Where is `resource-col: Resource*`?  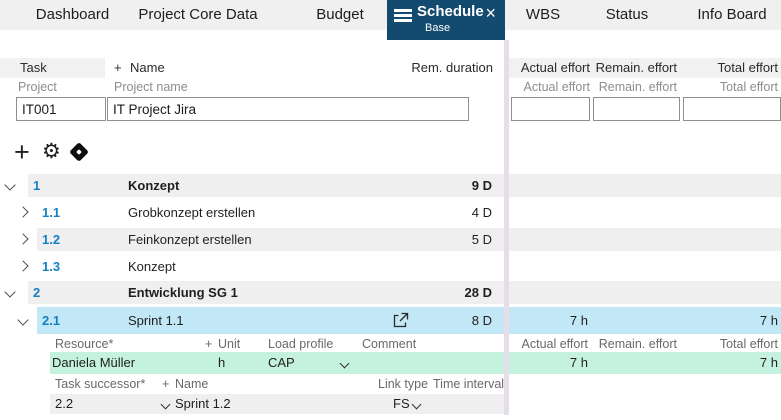
resource-col: Resource* is located at coordinates (84, 344).